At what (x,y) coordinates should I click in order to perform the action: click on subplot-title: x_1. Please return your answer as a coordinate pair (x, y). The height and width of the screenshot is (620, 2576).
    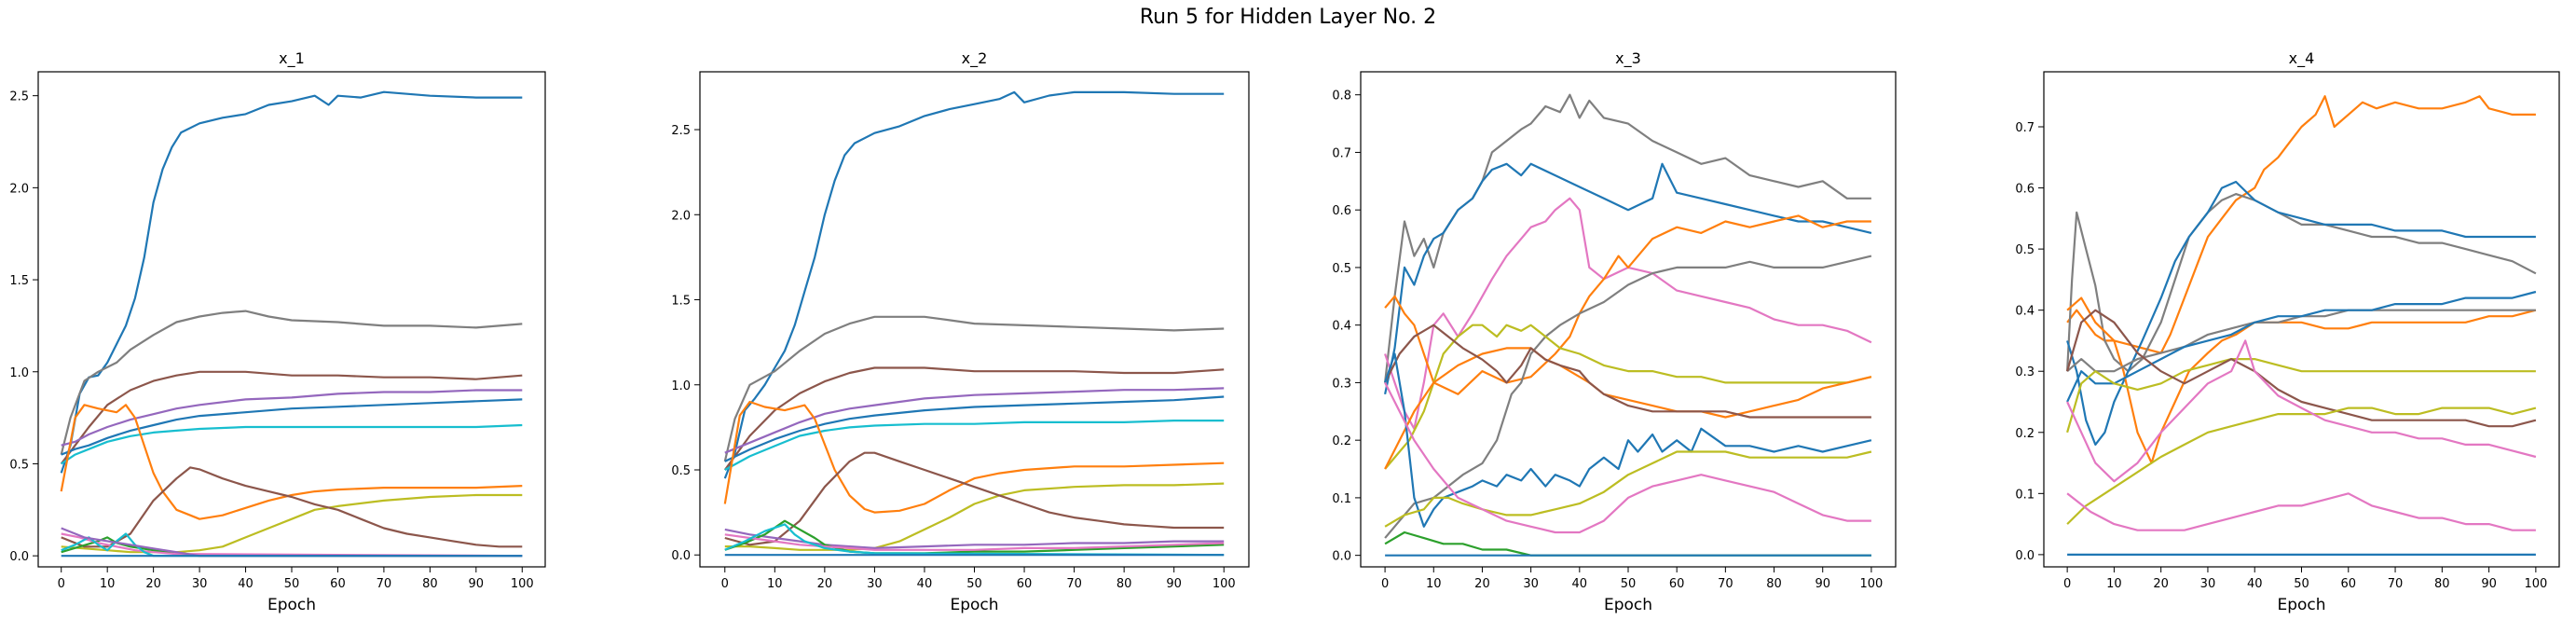
    Looking at the image, I should click on (292, 58).